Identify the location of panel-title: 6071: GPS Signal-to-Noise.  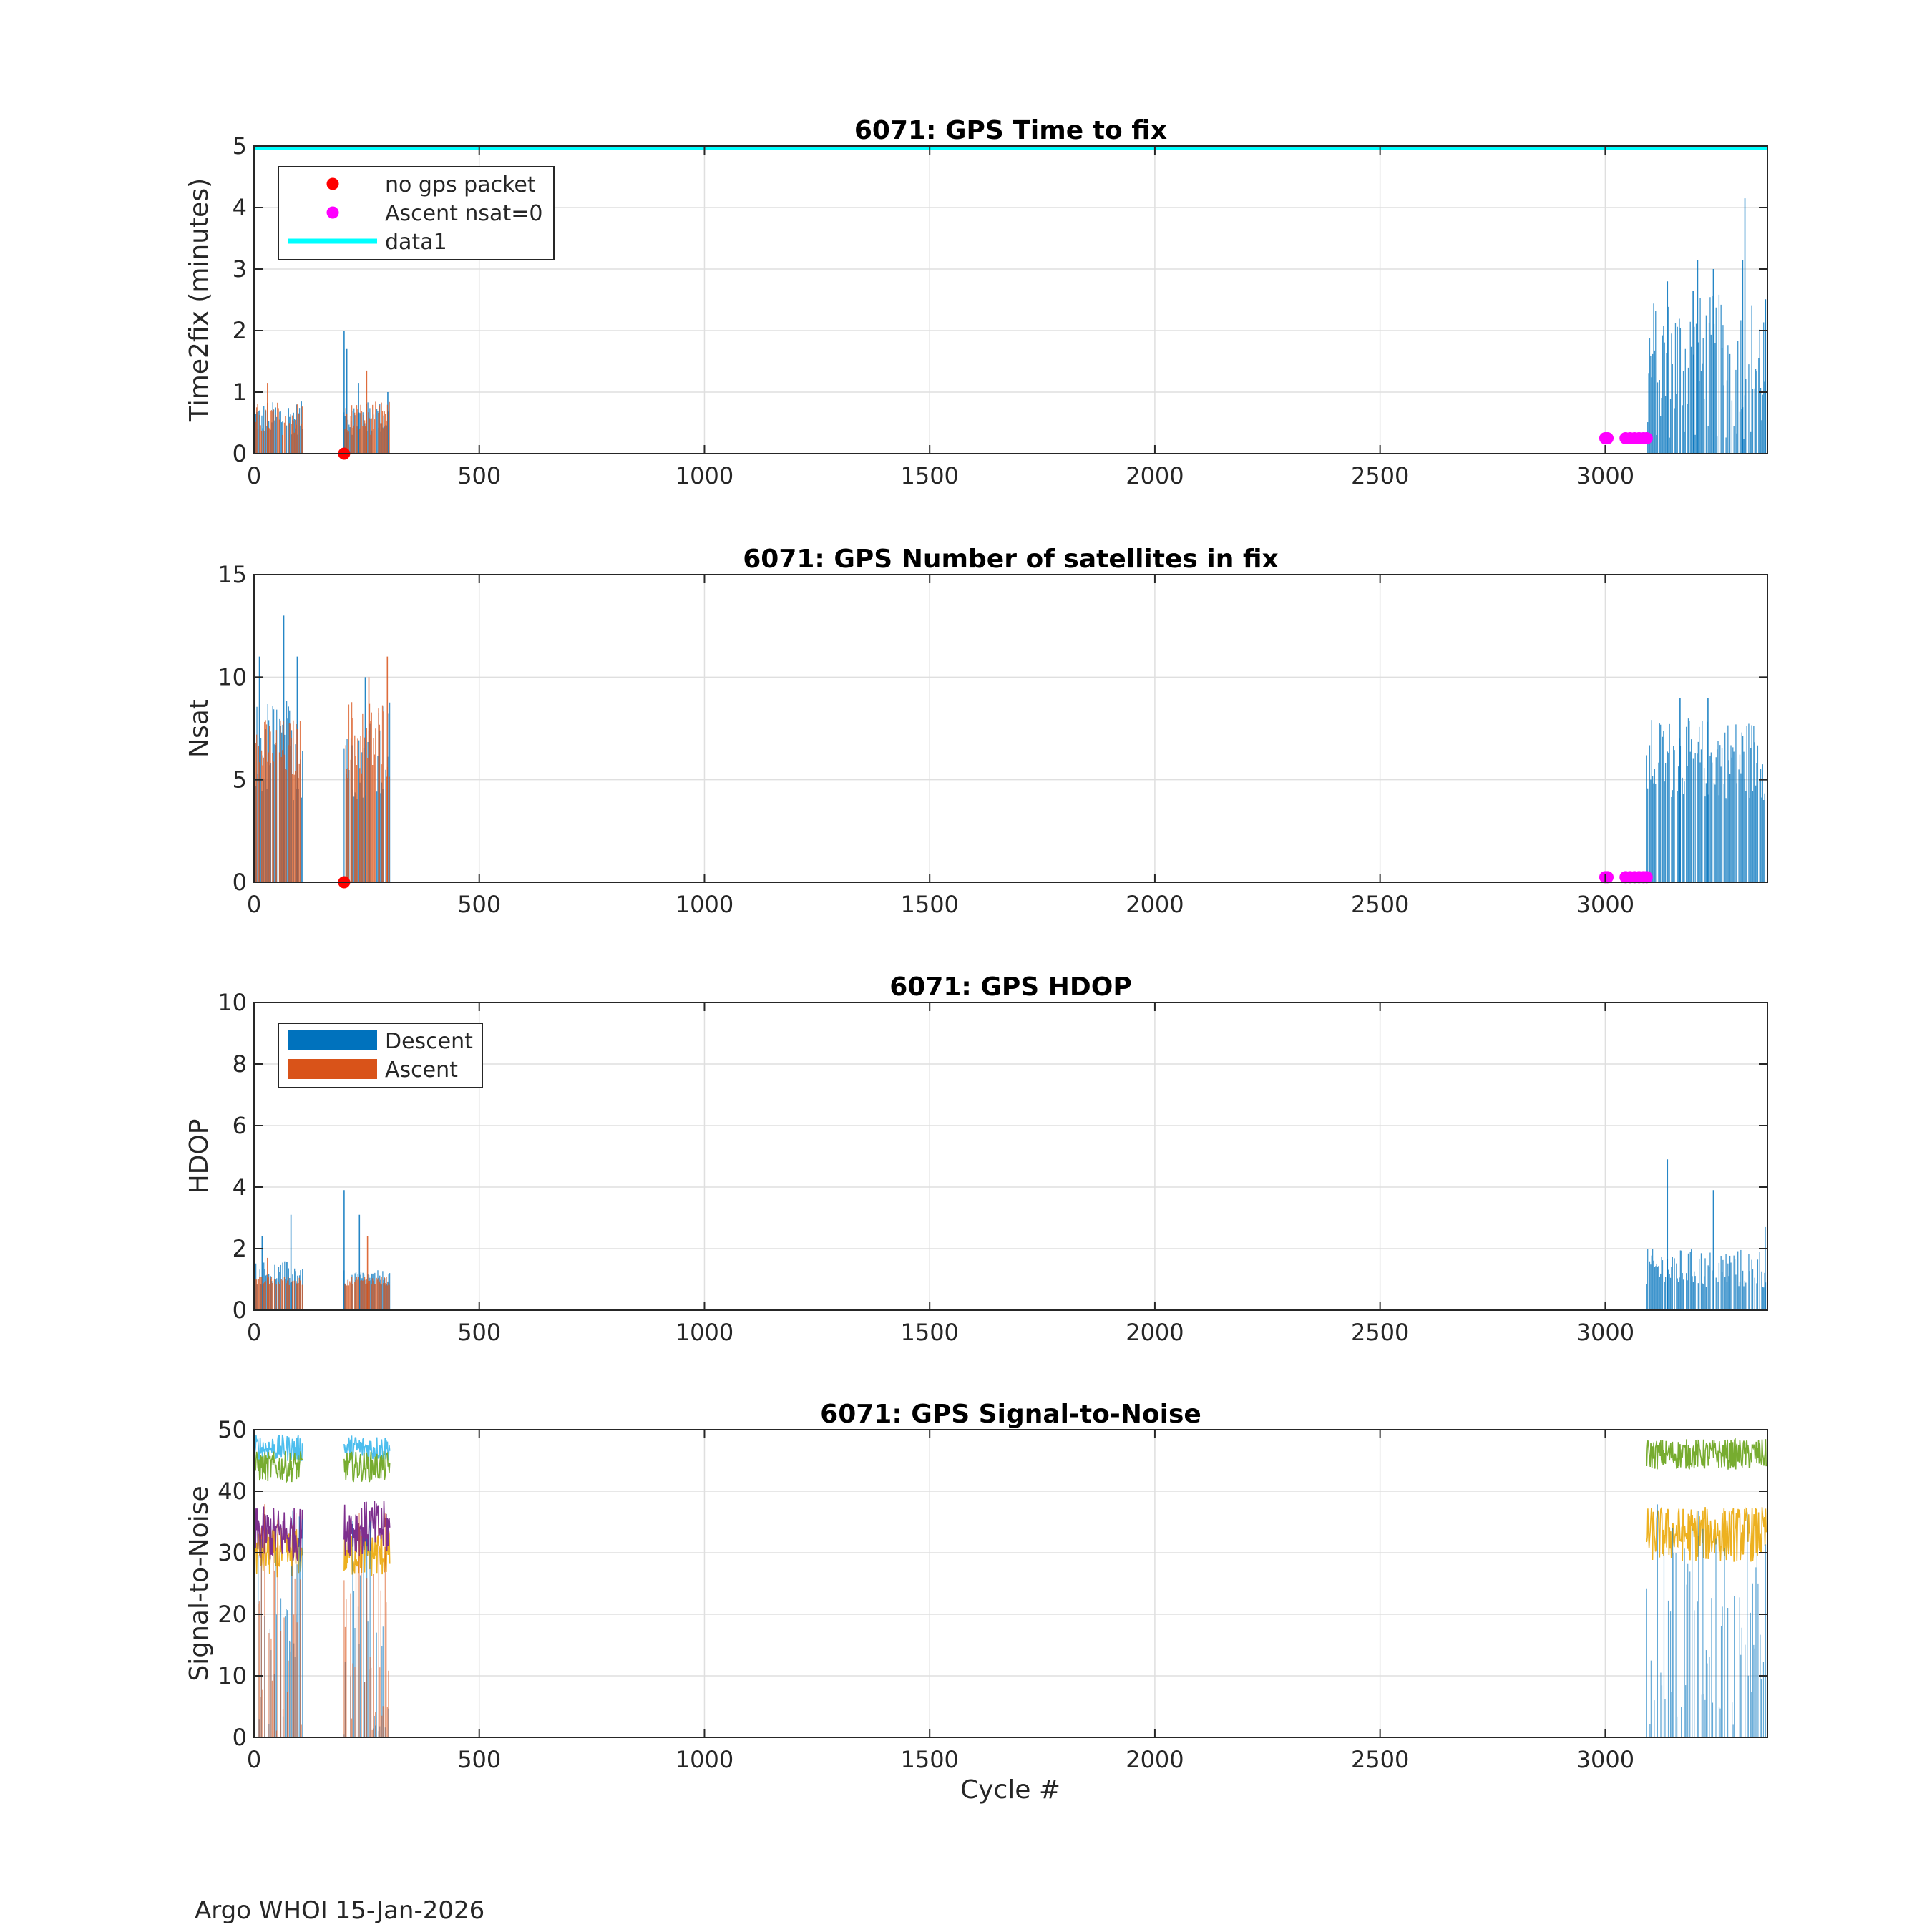
(1010, 1414).